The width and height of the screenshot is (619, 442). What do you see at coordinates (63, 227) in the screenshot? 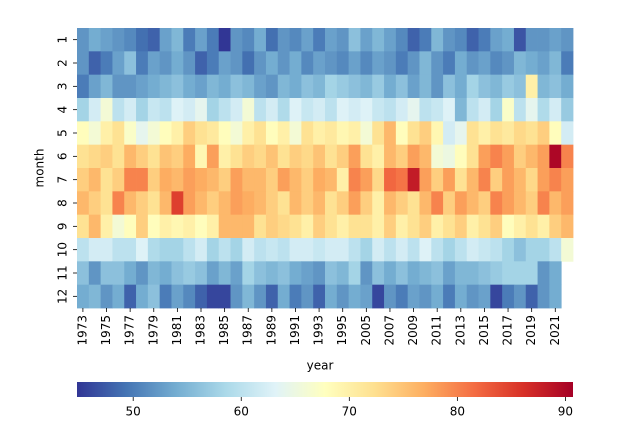
I see `y-tick-label: 9` at bounding box center [63, 227].